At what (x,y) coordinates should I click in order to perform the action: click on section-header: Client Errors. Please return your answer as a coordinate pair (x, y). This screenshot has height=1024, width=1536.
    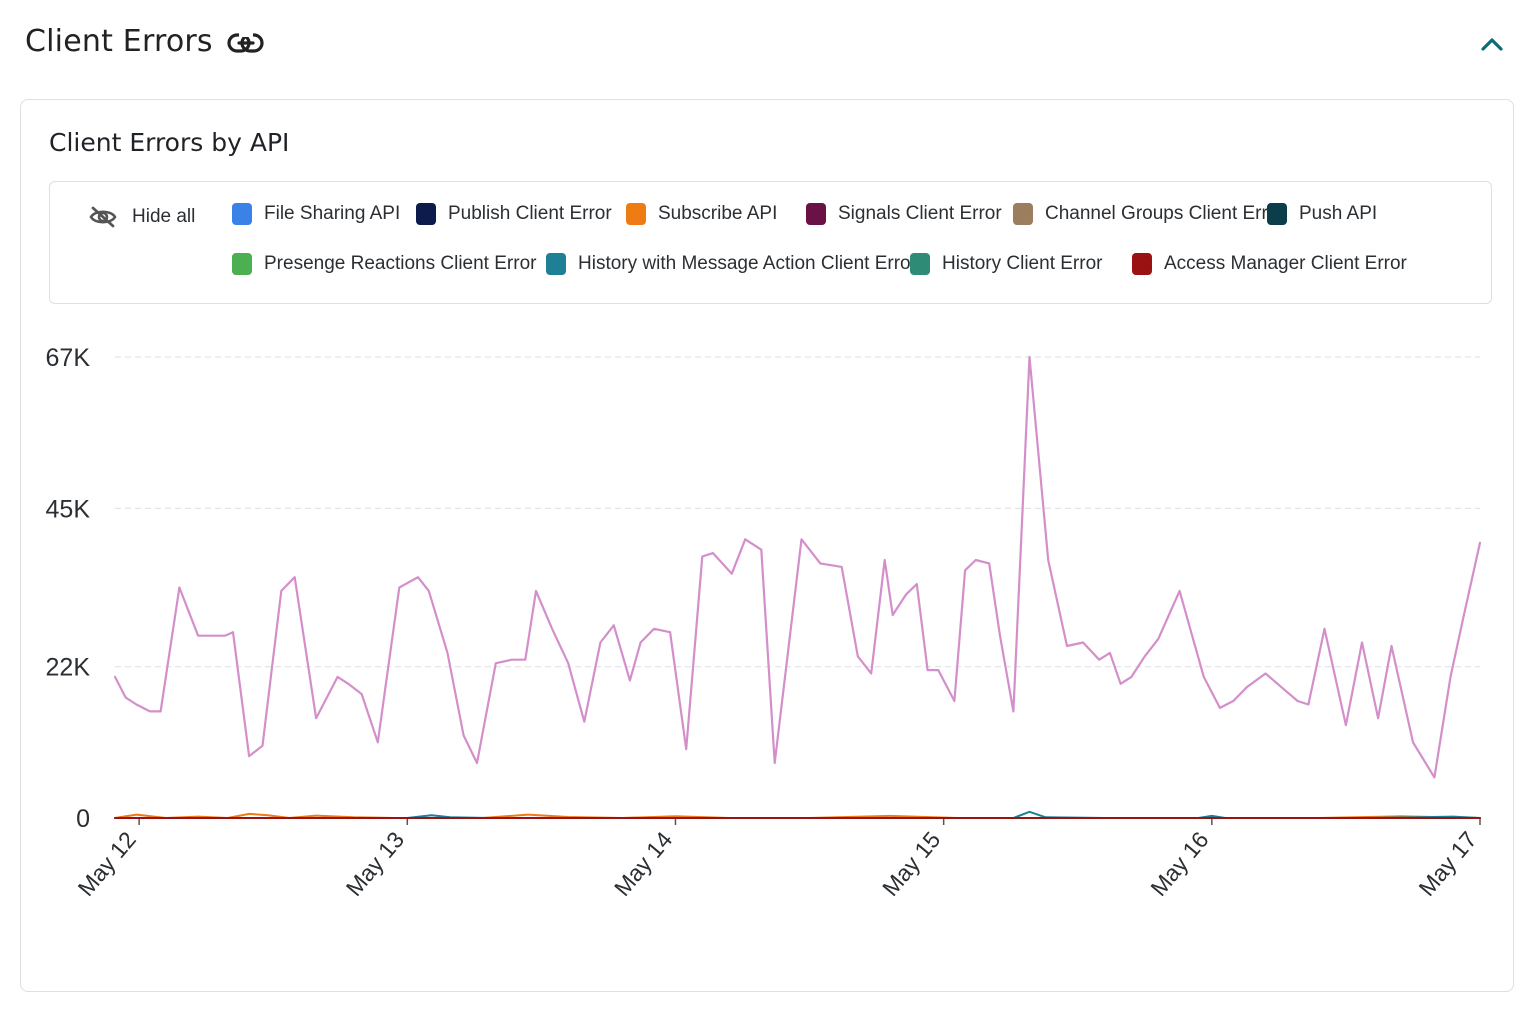
    Looking at the image, I should click on (768, 45).